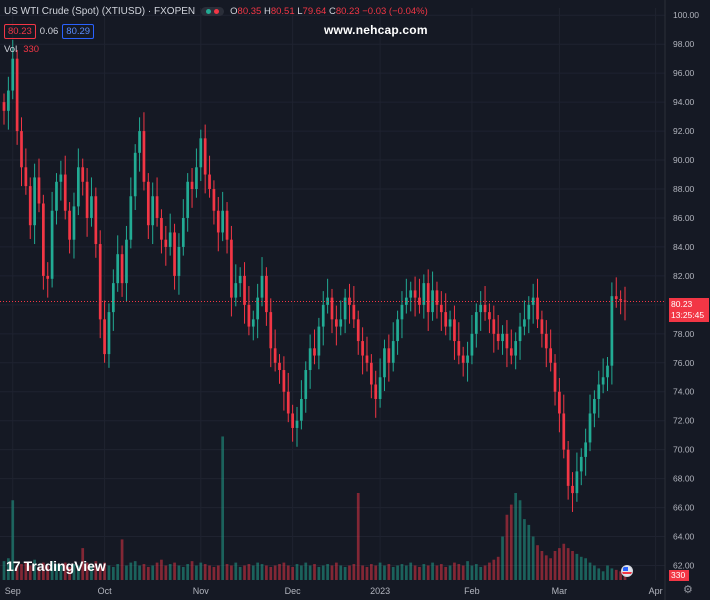  What do you see at coordinates (689, 310) in the screenshot?
I see `last-price-tag: 80.23 13:25:45` at bounding box center [689, 310].